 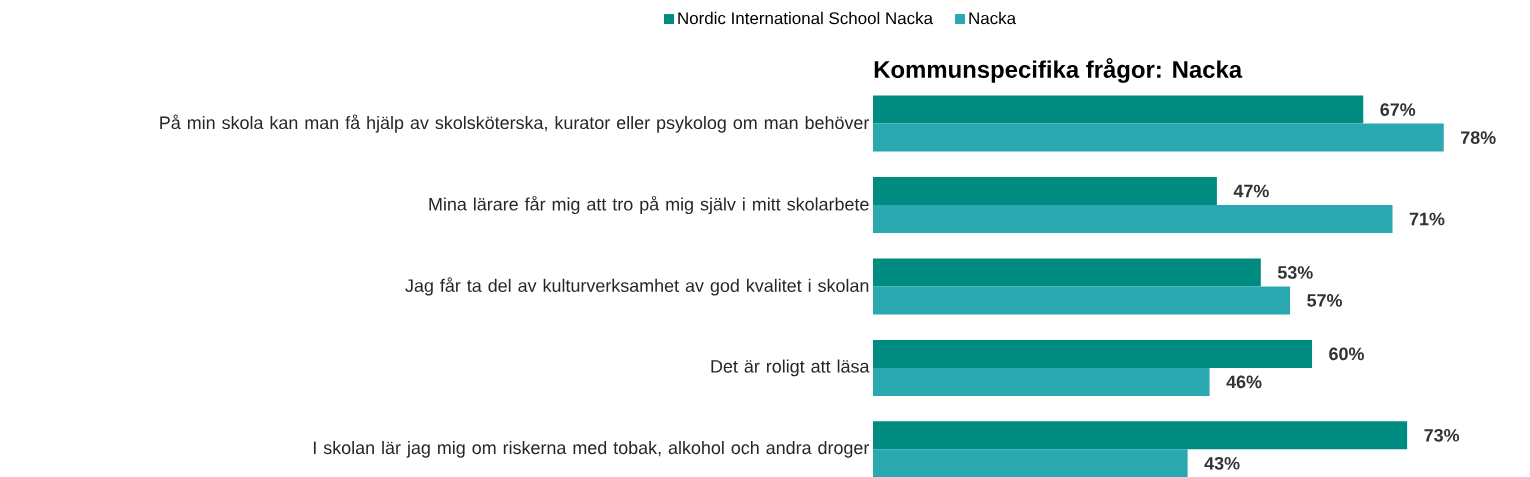 What do you see at coordinates (1251, 191) in the screenshot?
I see `data-label: 47%` at bounding box center [1251, 191].